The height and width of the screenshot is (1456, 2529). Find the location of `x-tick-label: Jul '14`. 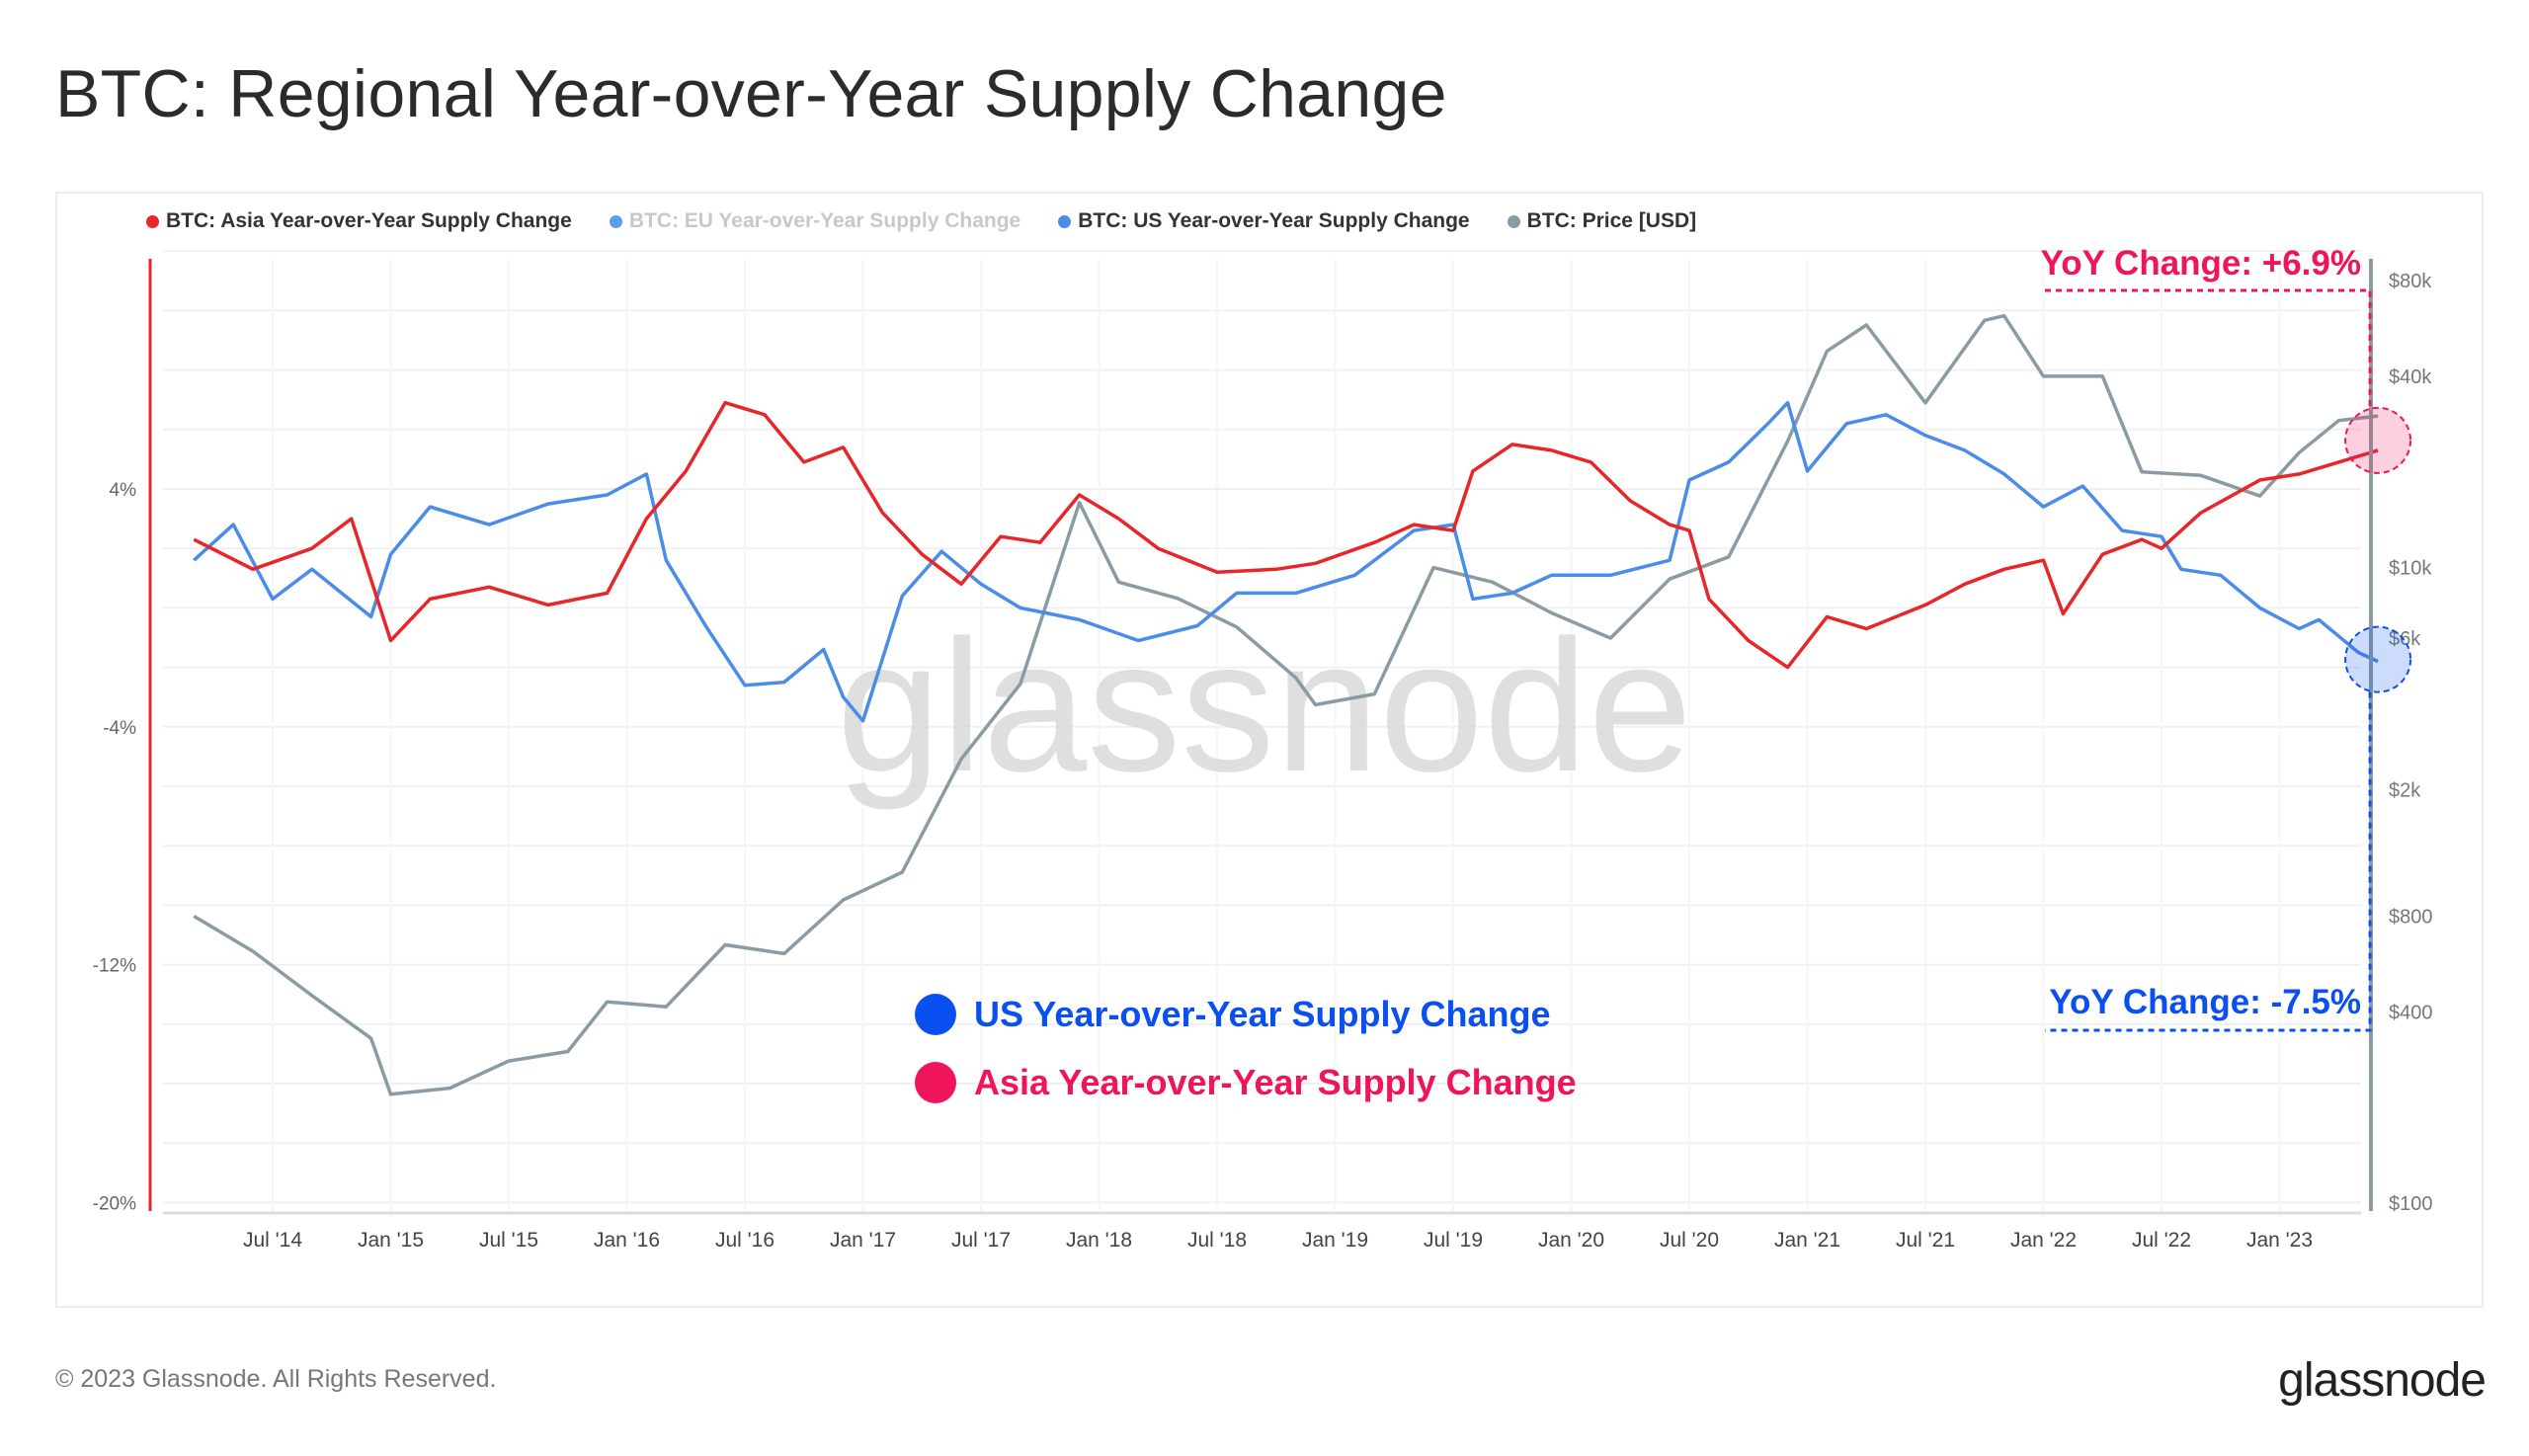

x-tick-label: Jul '14 is located at coordinates (272, 1240).